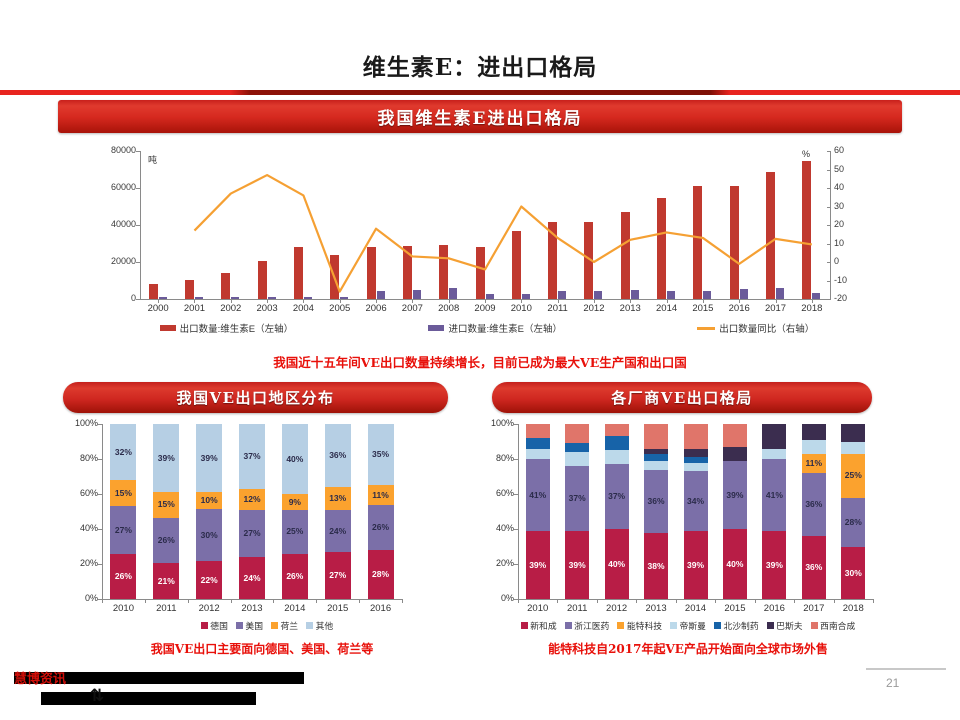  Describe the element at coordinates (839, 150) in the screenshot. I see `main-chart-y2-tick-label: 60` at that location.